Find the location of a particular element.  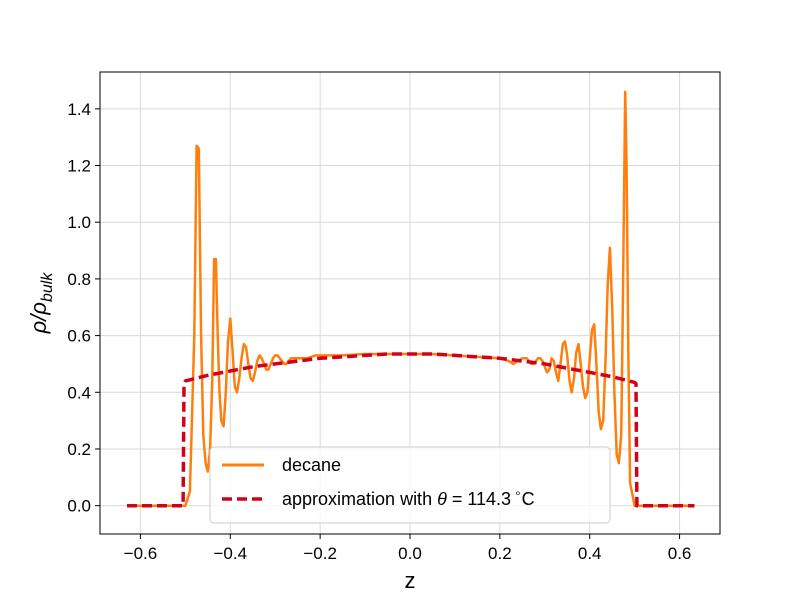

y-axis-label-base: ρ/ρ is located at coordinates (38, 318).